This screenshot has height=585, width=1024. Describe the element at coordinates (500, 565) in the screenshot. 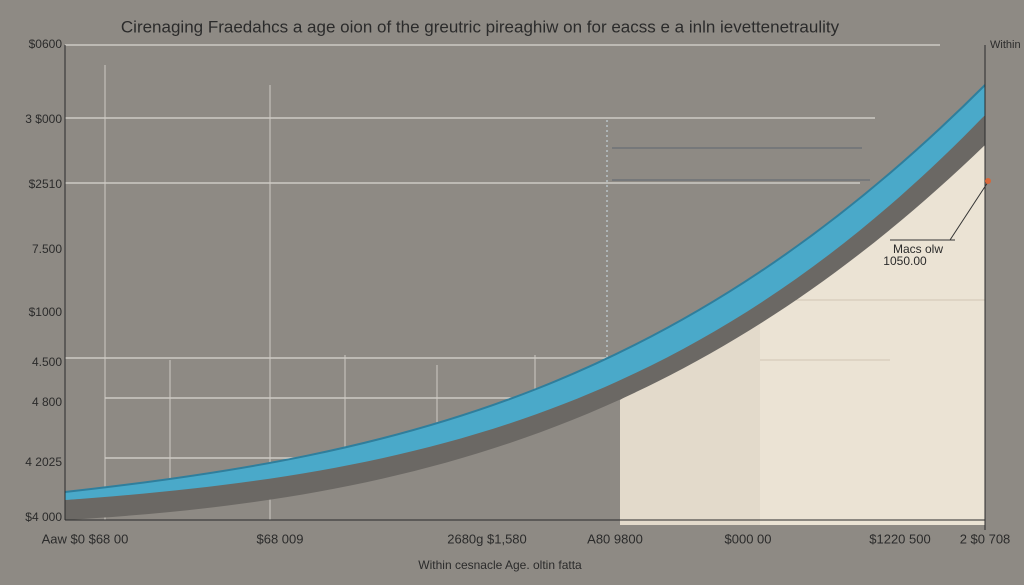

I see `x-axis-title: Within cesnacle Age. oltin fatta` at that location.